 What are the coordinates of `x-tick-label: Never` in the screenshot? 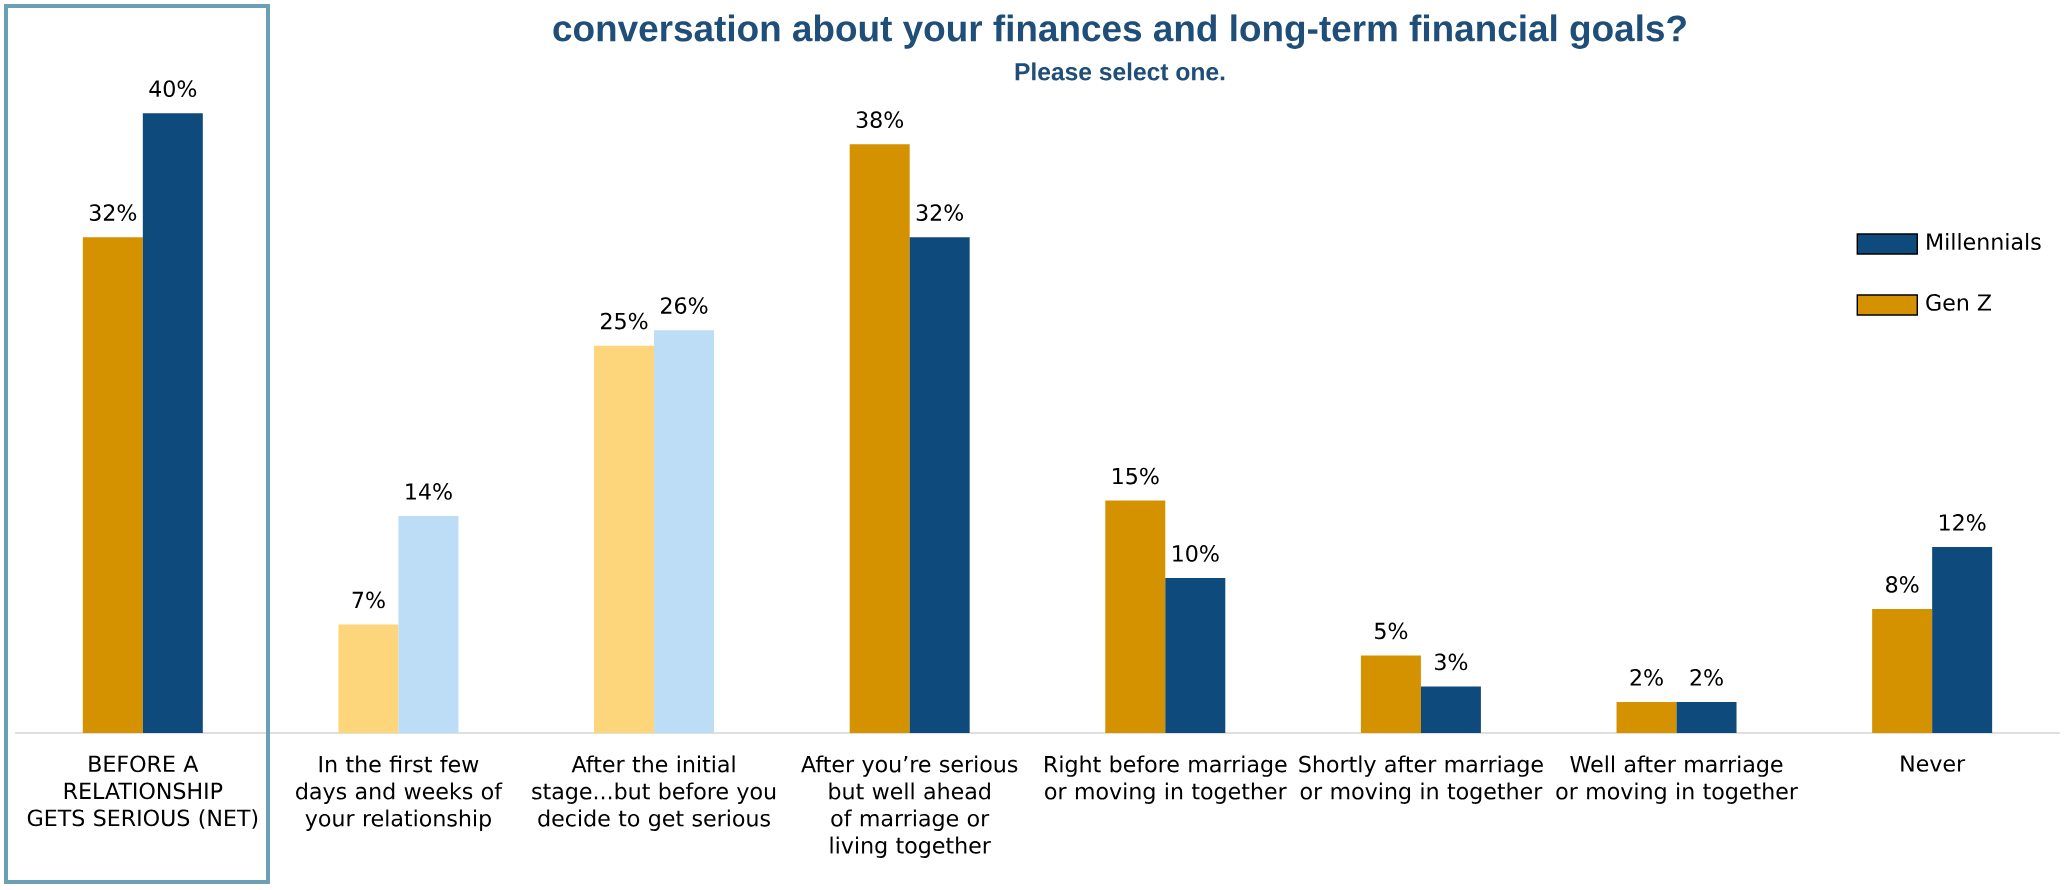 It's located at (1933, 763).